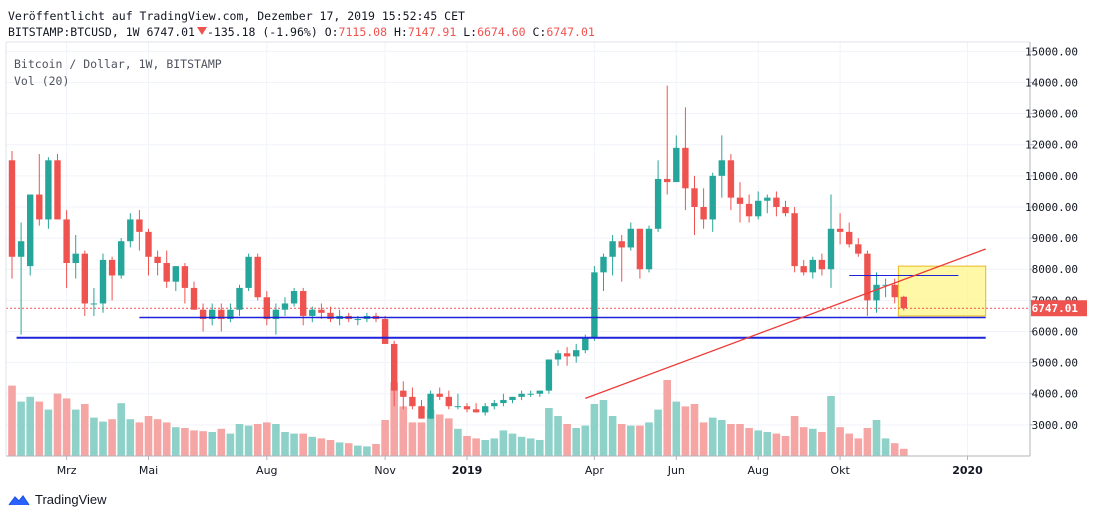 Image resolution: width=1100 pixels, height=520 pixels. I want to click on x-tick-label: 2019, so click(467, 470).